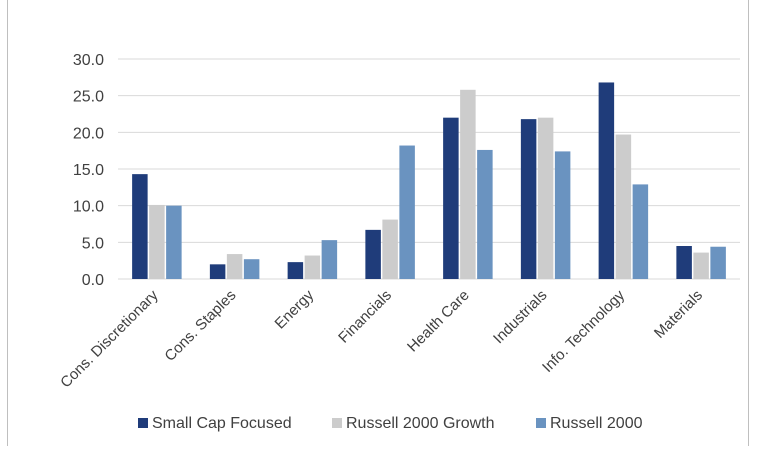 This screenshot has width=757, height=450. I want to click on y-tick-label: 5.0, so click(93, 243).